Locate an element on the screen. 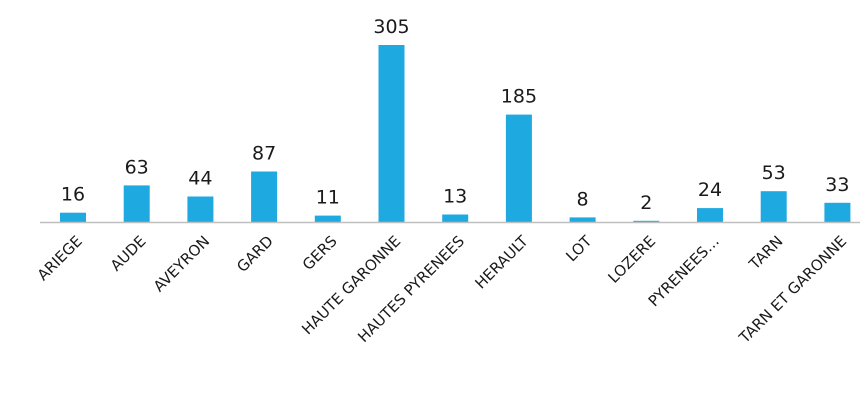 Image resolution: width=864 pixels, height=410 pixels. data-label: 63 is located at coordinates (137, 167).